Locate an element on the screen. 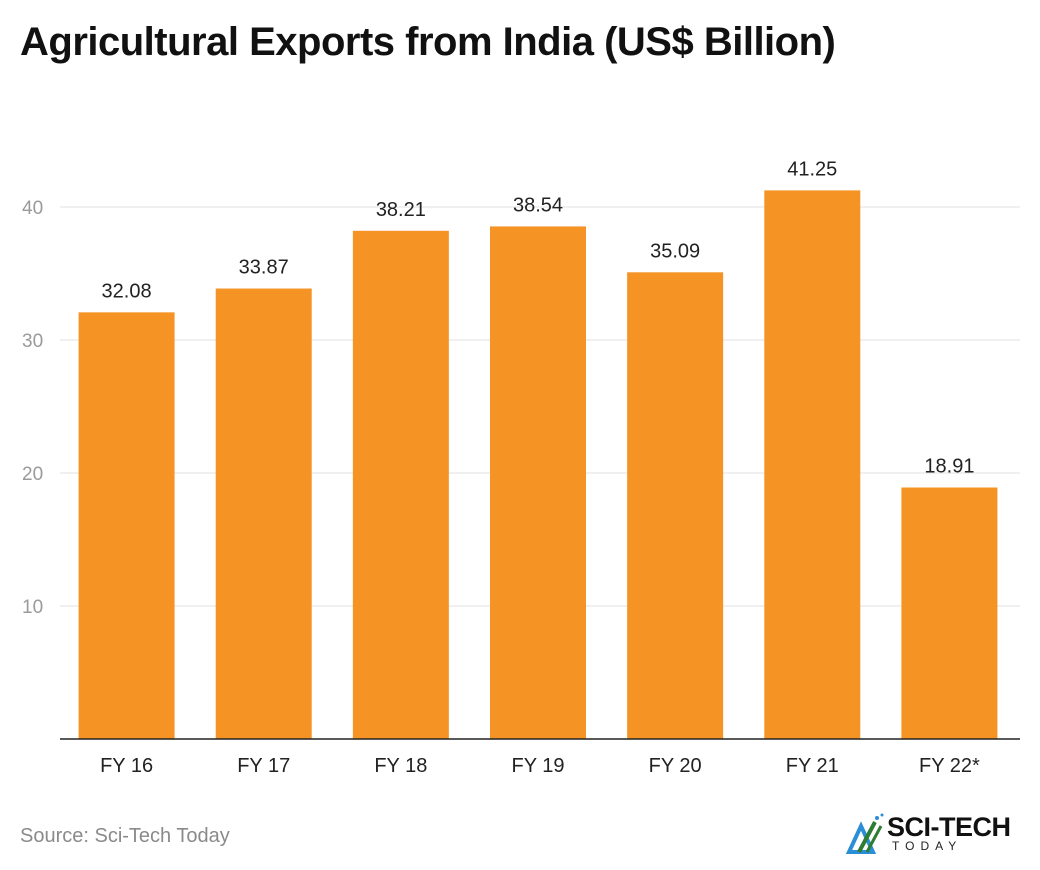 This screenshot has width=1040, height=870. data-label: 35.09 is located at coordinates (675, 251).